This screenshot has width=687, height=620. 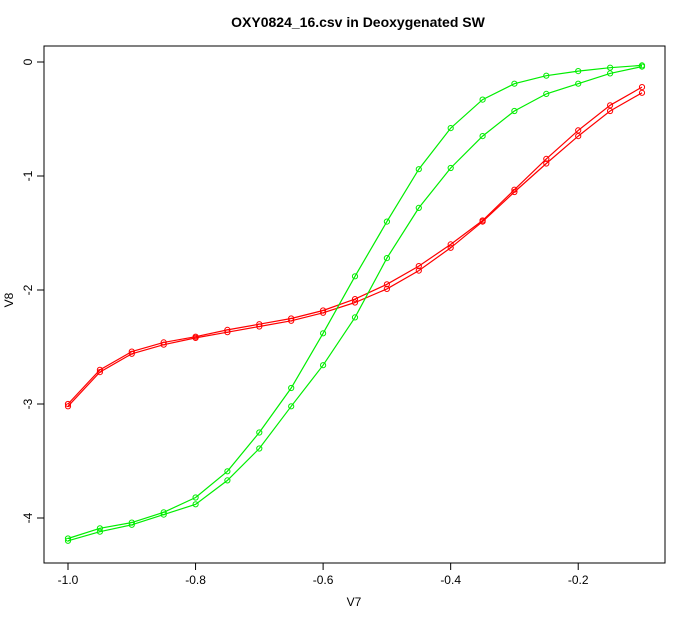 I want to click on y-tick-label: -4, so click(x=28, y=517).